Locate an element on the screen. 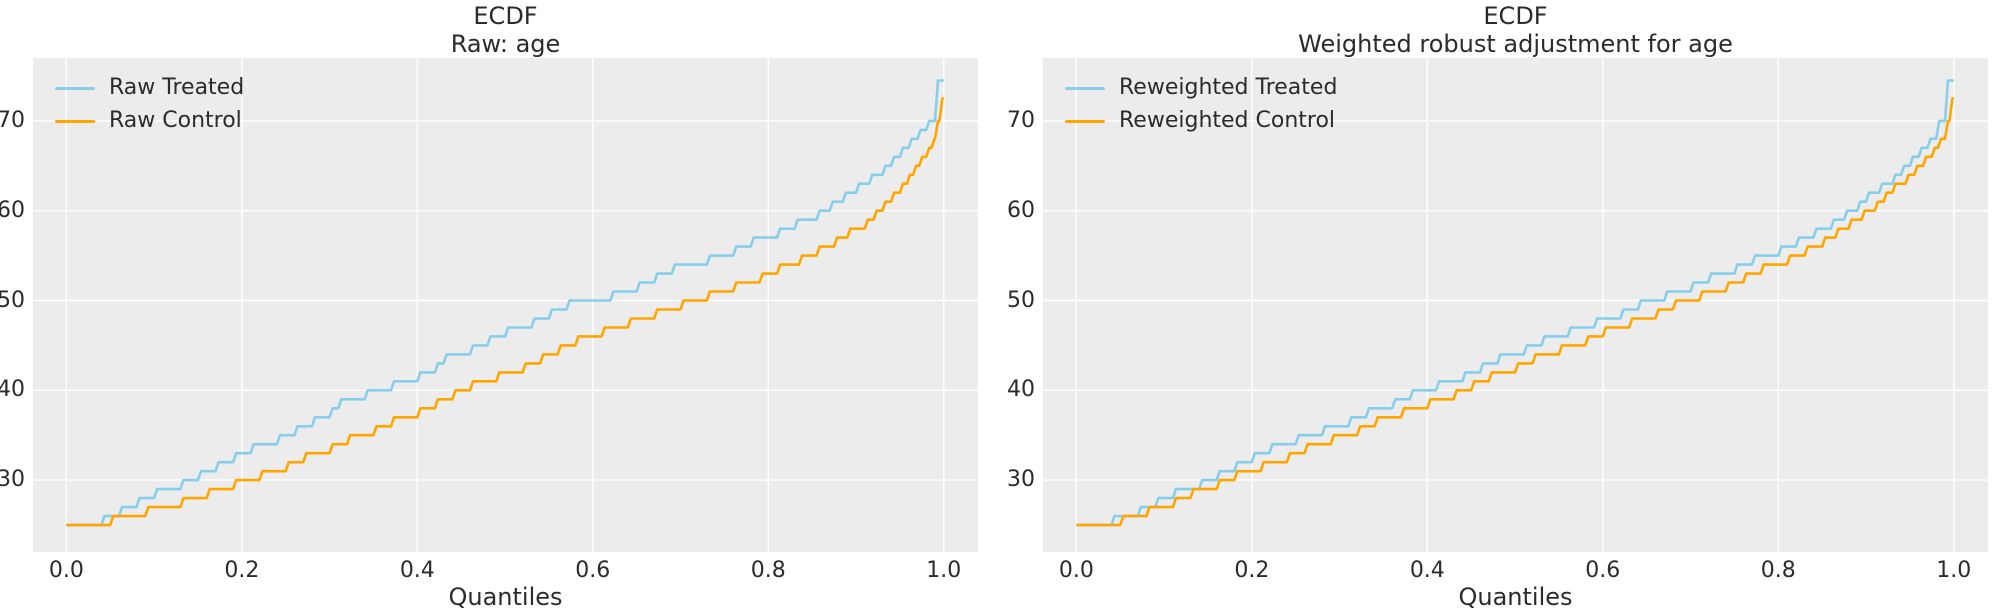 Image resolution: width=2011 pixels, height=611 pixels. chart-subtitle: Weighted robust adjustment for age is located at coordinates (1515, 44).